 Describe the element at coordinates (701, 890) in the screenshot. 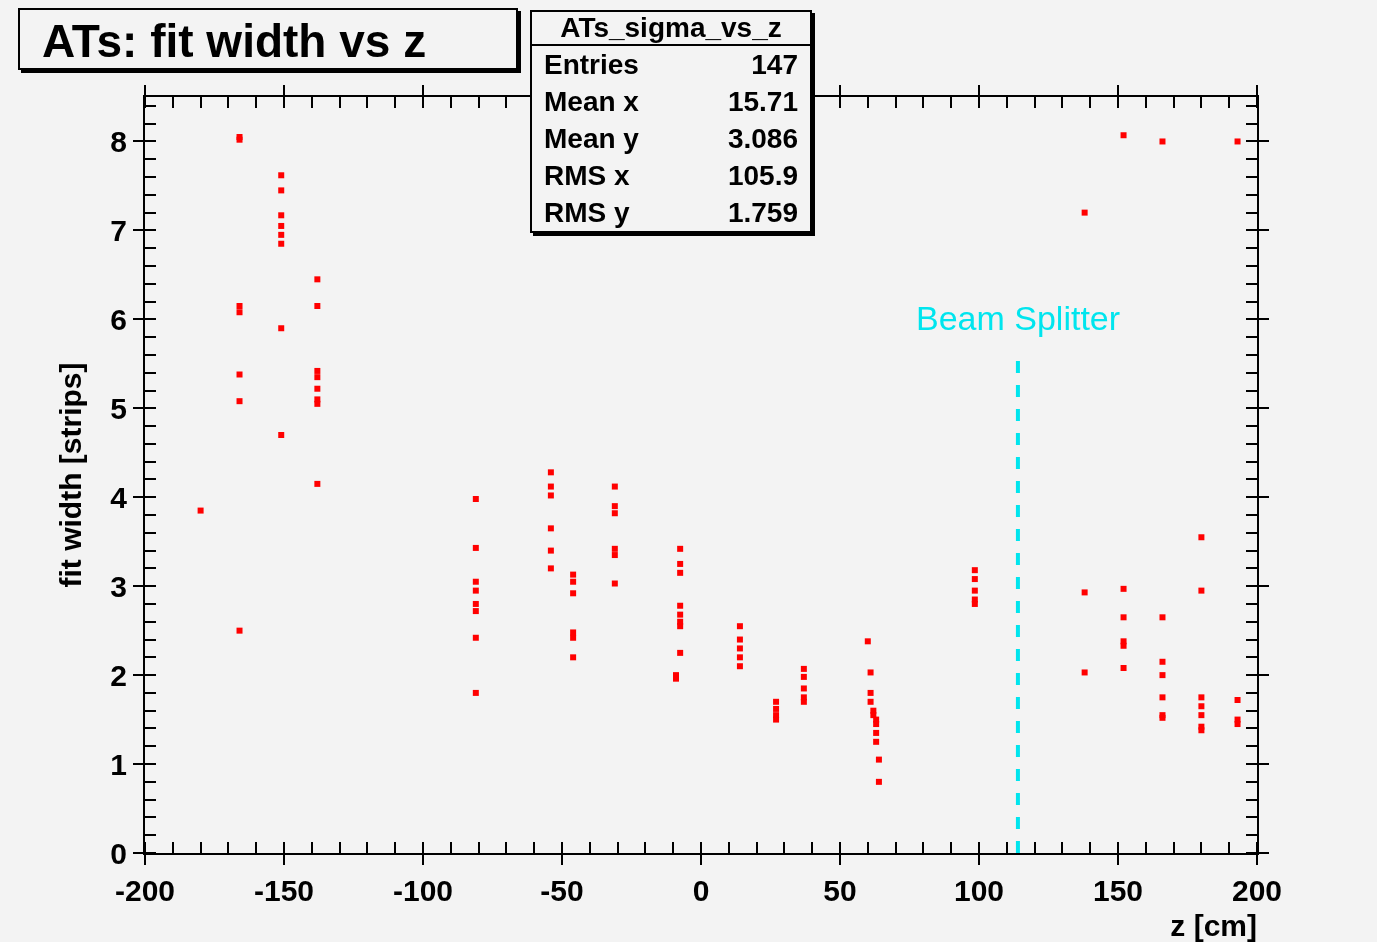

I see `x-tick-label: 0` at that location.